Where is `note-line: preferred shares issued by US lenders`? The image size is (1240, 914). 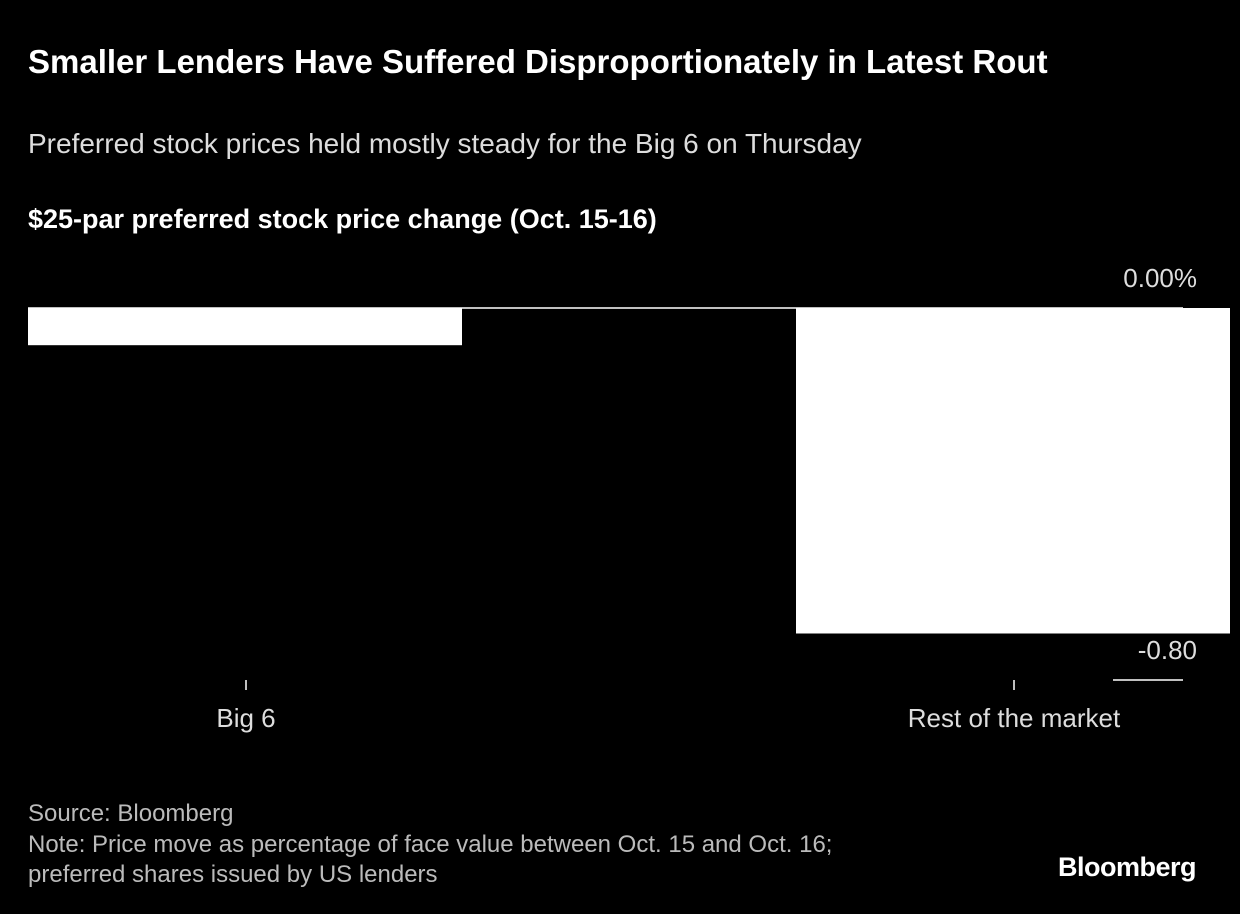 note-line: preferred shares issued by US lenders is located at coordinates (233, 874).